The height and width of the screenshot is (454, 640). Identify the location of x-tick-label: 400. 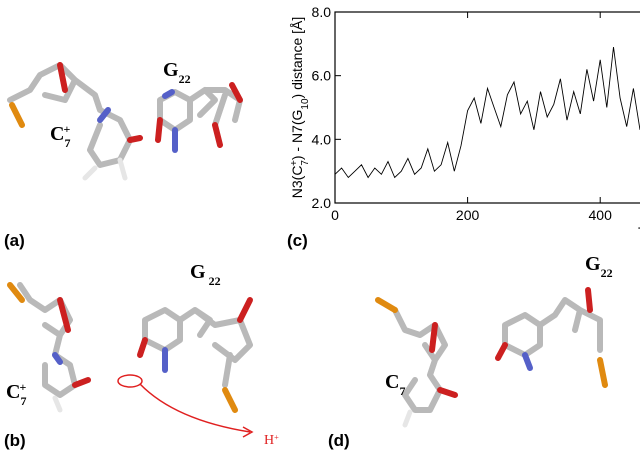
(601, 215).